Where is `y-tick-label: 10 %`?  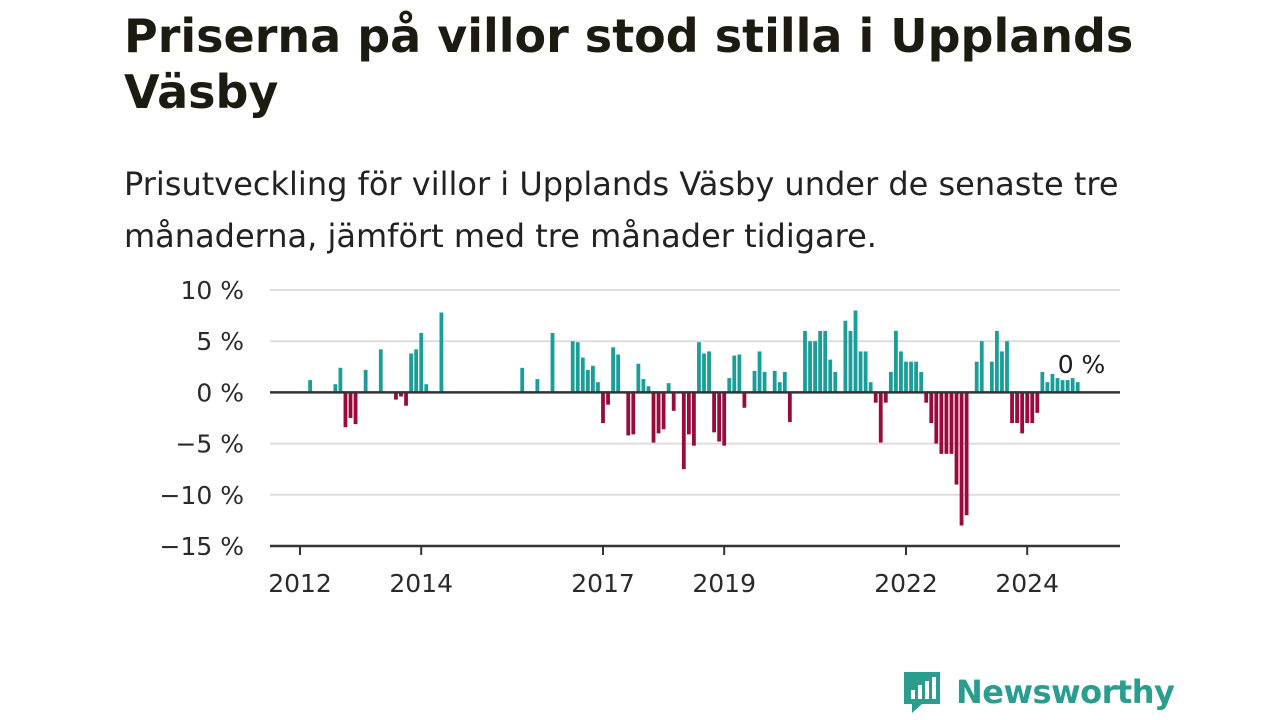 y-tick-label: 10 % is located at coordinates (212, 290).